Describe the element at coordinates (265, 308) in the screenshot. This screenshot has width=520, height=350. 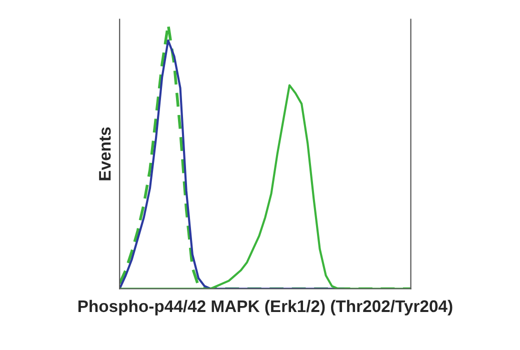
I see `x-axis-title: Phospho-p44/42 MAPK (Erk1/2) (Thr202/Tyr204)` at that location.